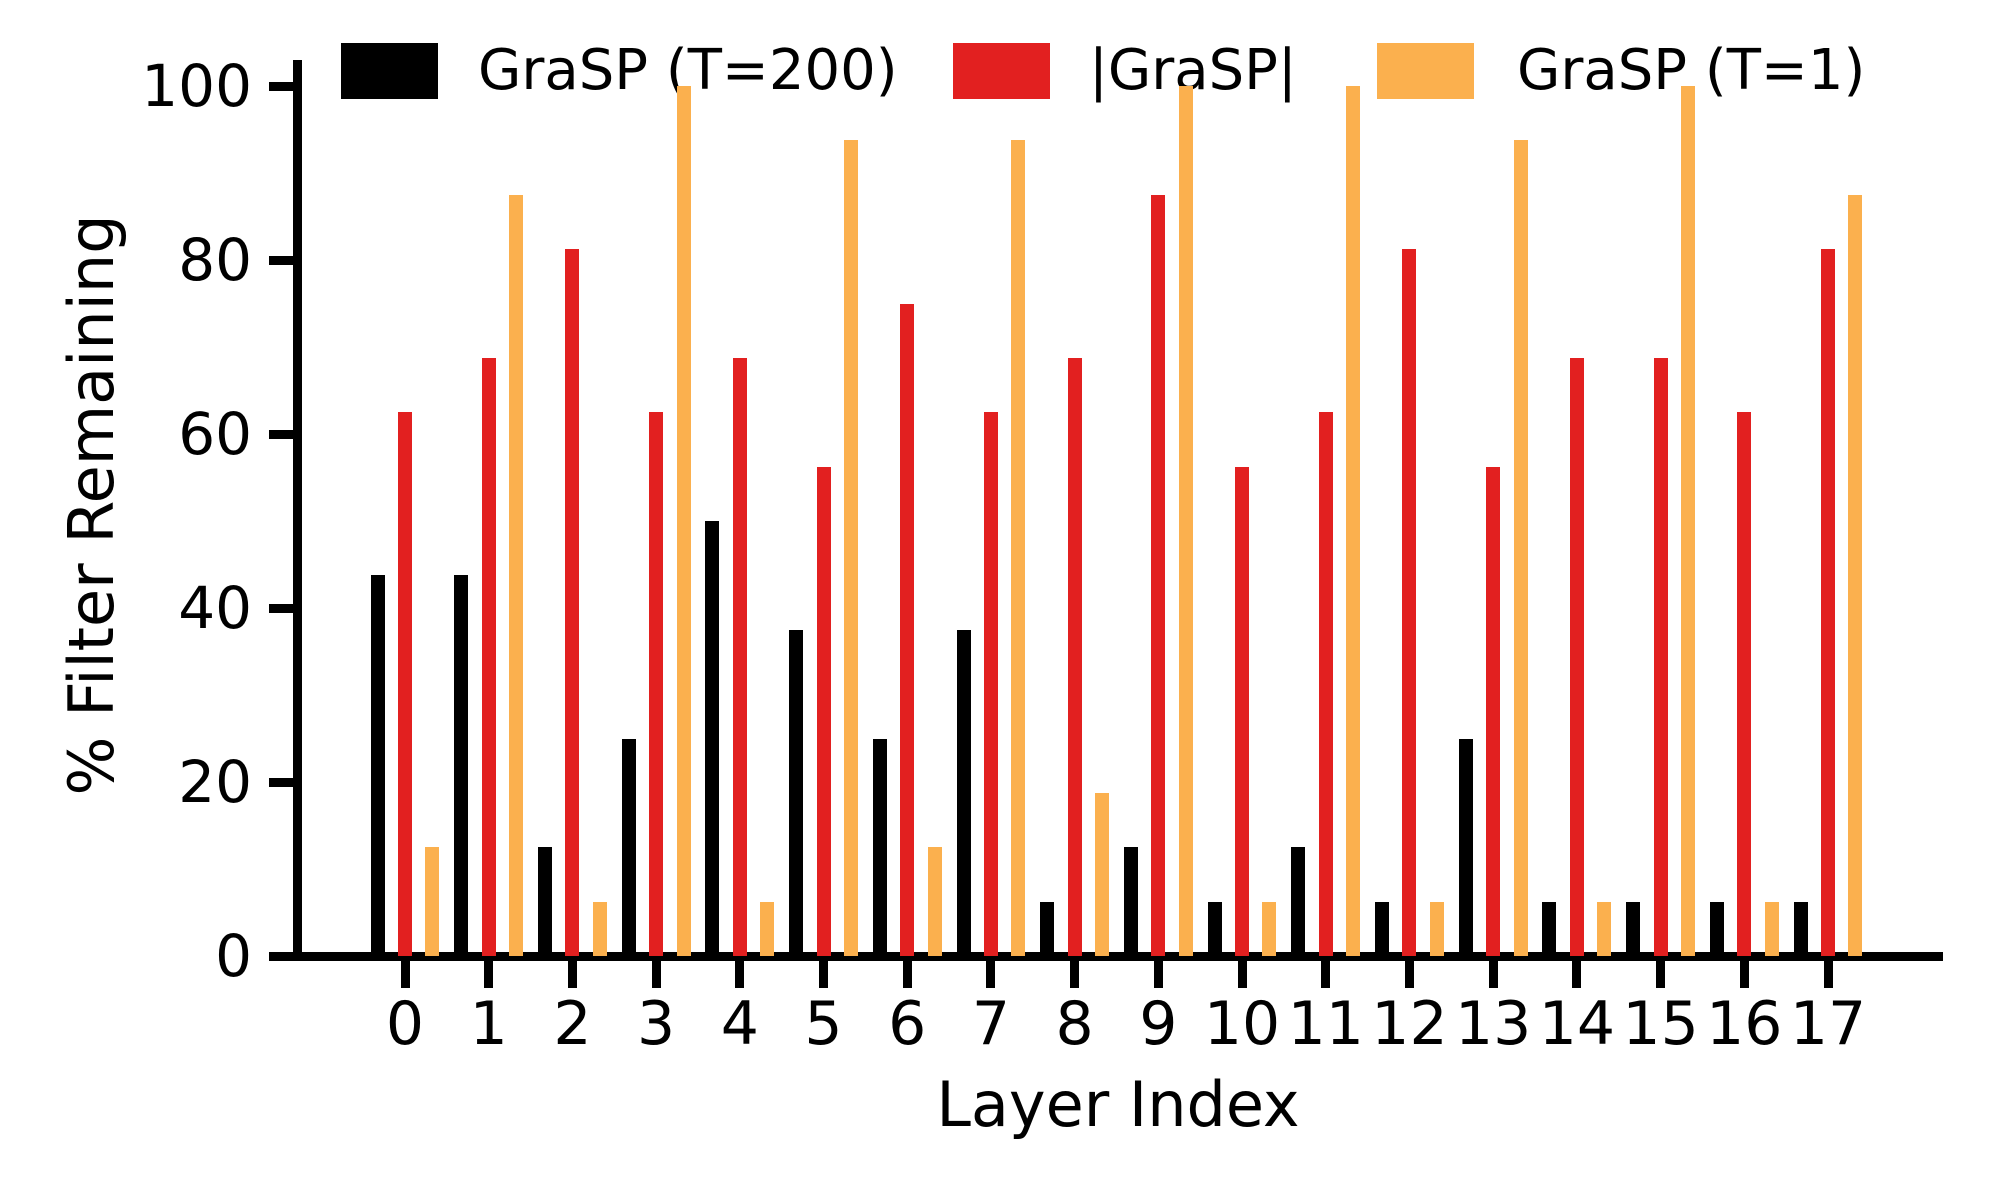  Describe the element at coordinates (91, 505) in the screenshot. I see `y-axis-label: % Filter Remaining` at that location.